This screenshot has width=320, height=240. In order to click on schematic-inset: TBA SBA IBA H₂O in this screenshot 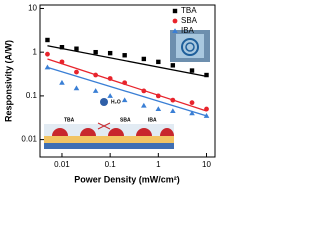, I will do `click(109, 123)`.